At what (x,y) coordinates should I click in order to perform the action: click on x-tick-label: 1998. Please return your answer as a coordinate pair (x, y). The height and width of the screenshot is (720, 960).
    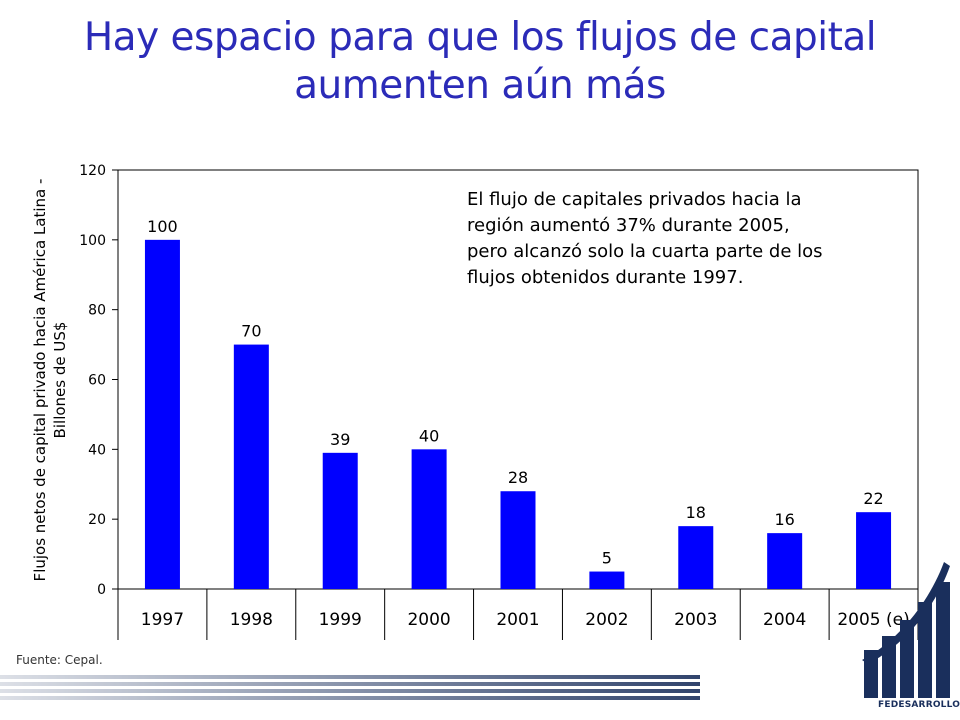
    Looking at the image, I should click on (251, 620).